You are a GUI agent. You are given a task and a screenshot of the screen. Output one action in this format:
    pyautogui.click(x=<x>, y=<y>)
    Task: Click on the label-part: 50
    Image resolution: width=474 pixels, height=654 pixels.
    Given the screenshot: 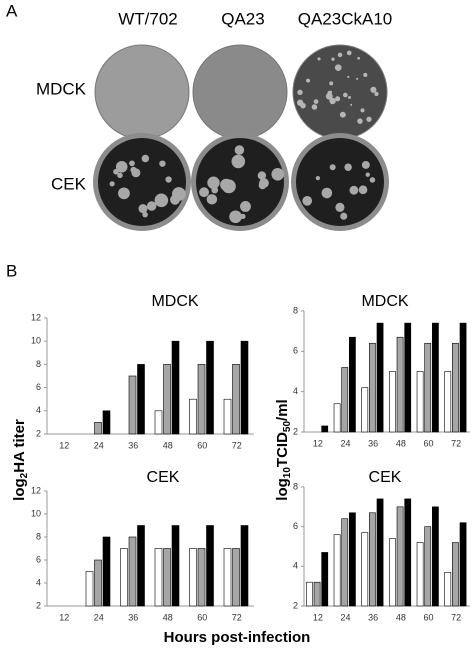 What is the action you would take?
    pyautogui.click(x=287, y=427)
    